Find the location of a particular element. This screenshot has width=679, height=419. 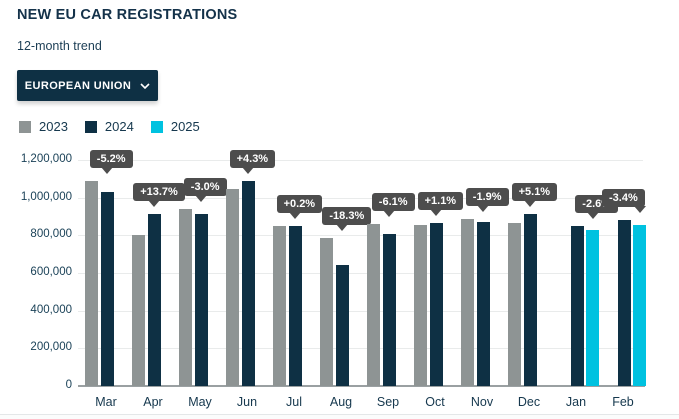

bottom-divider is located at coordinates (339, 414).